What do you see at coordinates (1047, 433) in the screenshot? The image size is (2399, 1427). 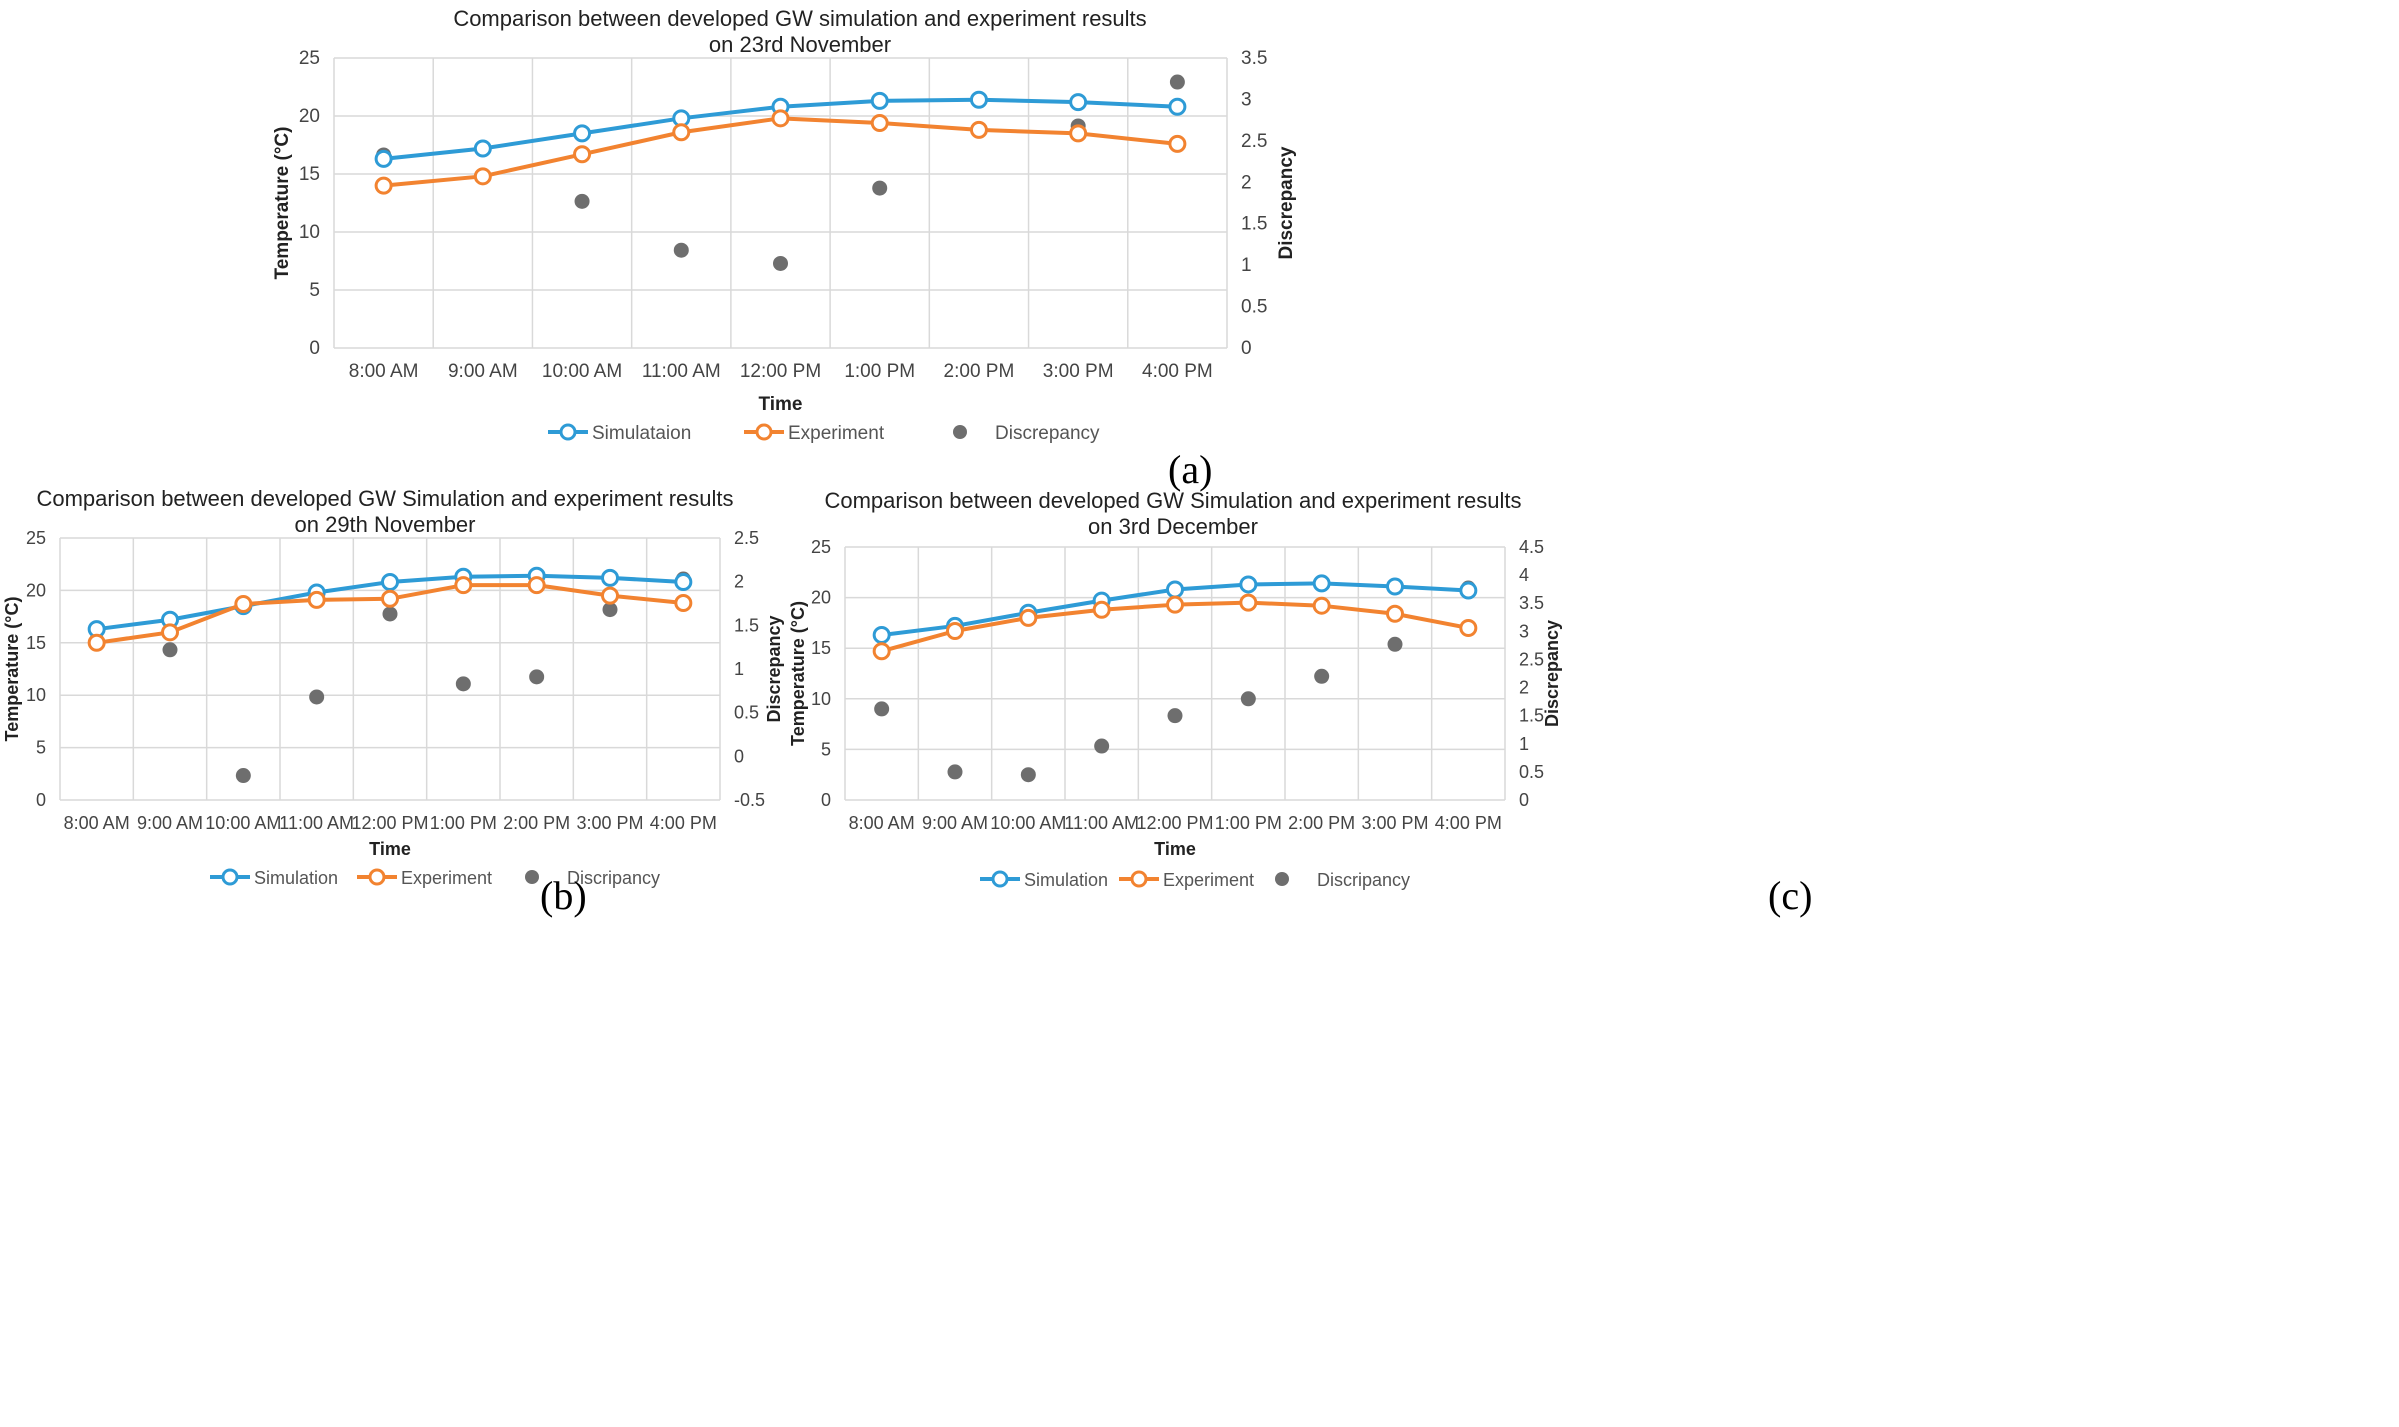 I see `chart-a-legend-label: Discrepancy` at bounding box center [1047, 433].